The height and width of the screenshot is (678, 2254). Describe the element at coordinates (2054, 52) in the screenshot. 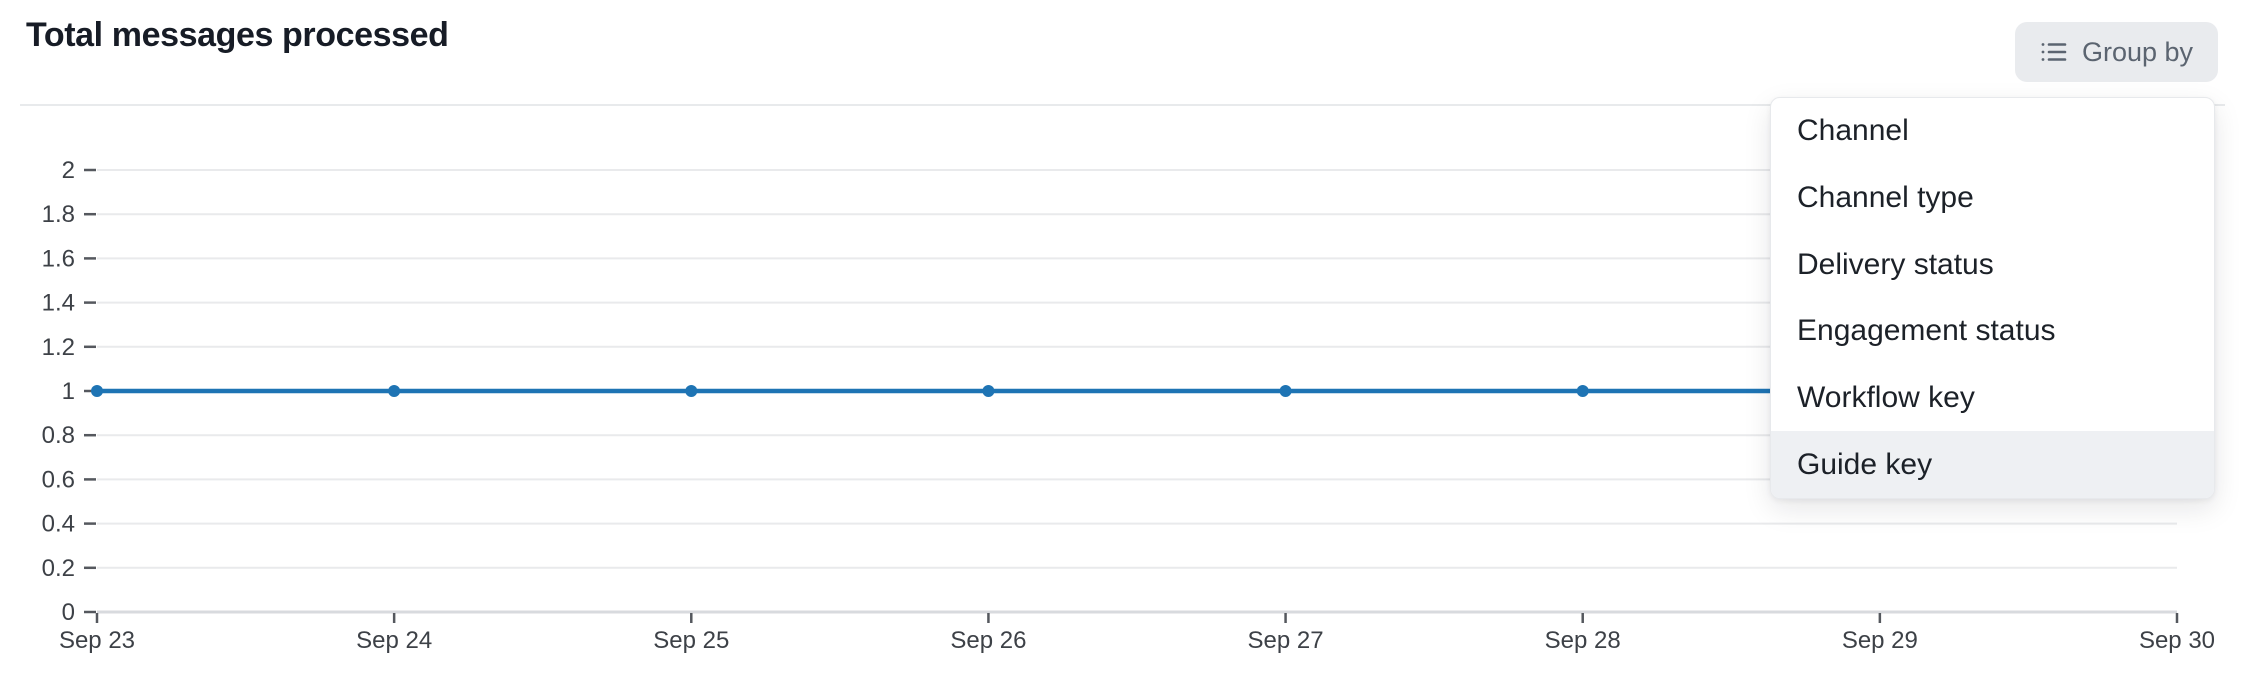

I see `list-icon` at that location.